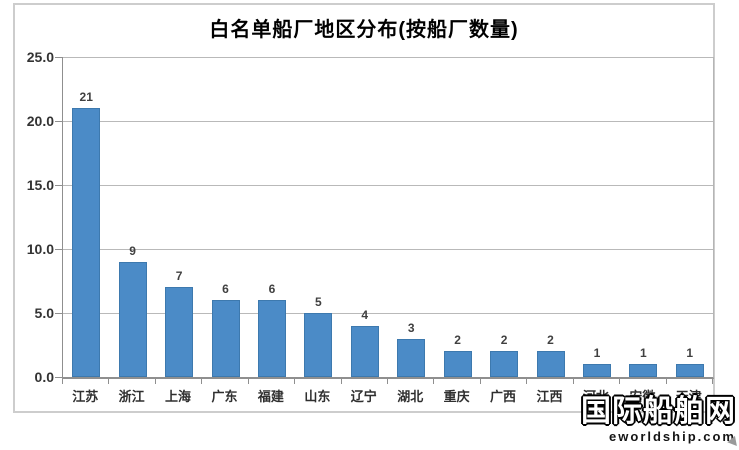 This screenshot has height=450, width=739. Describe the element at coordinates (179, 276) in the screenshot. I see `bar-value-label: 7` at that location.